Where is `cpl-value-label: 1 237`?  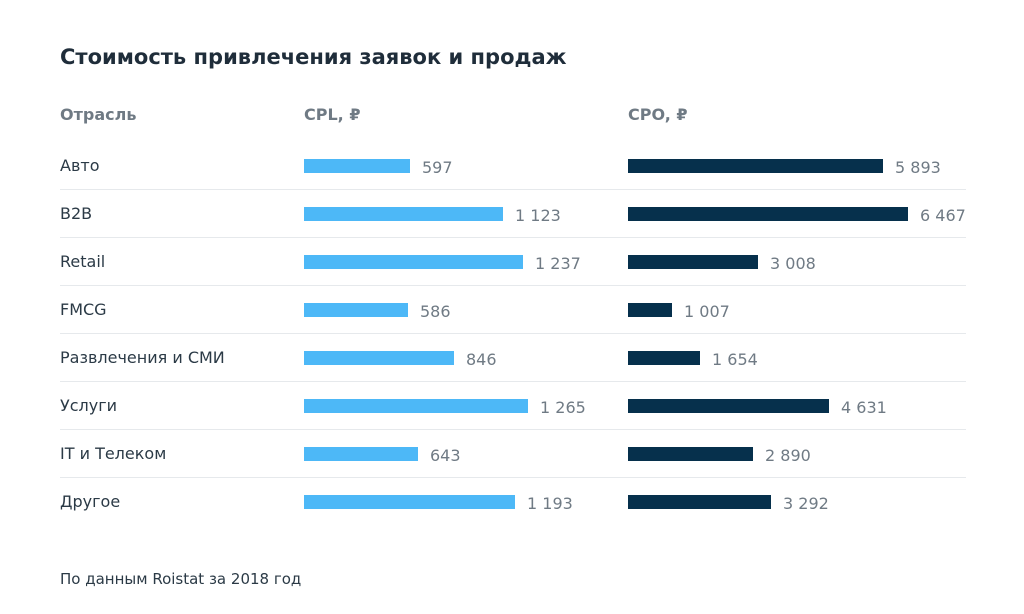
cpl-value-label: 1 237 is located at coordinates (558, 263).